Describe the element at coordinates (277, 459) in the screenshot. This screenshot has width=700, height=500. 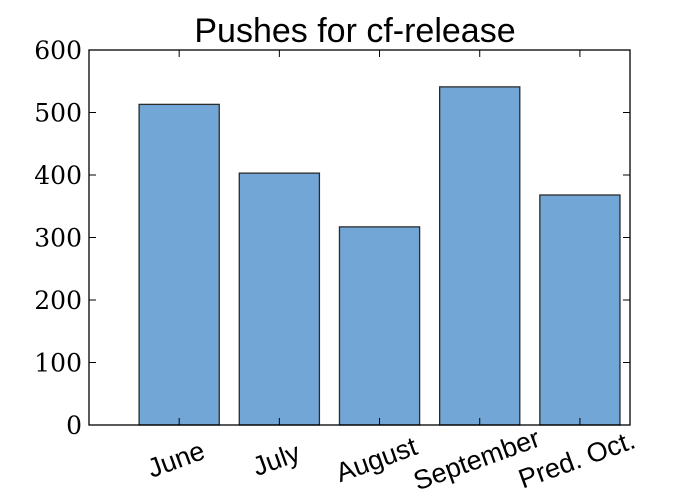
I see `x-tick-label: July` at that location.